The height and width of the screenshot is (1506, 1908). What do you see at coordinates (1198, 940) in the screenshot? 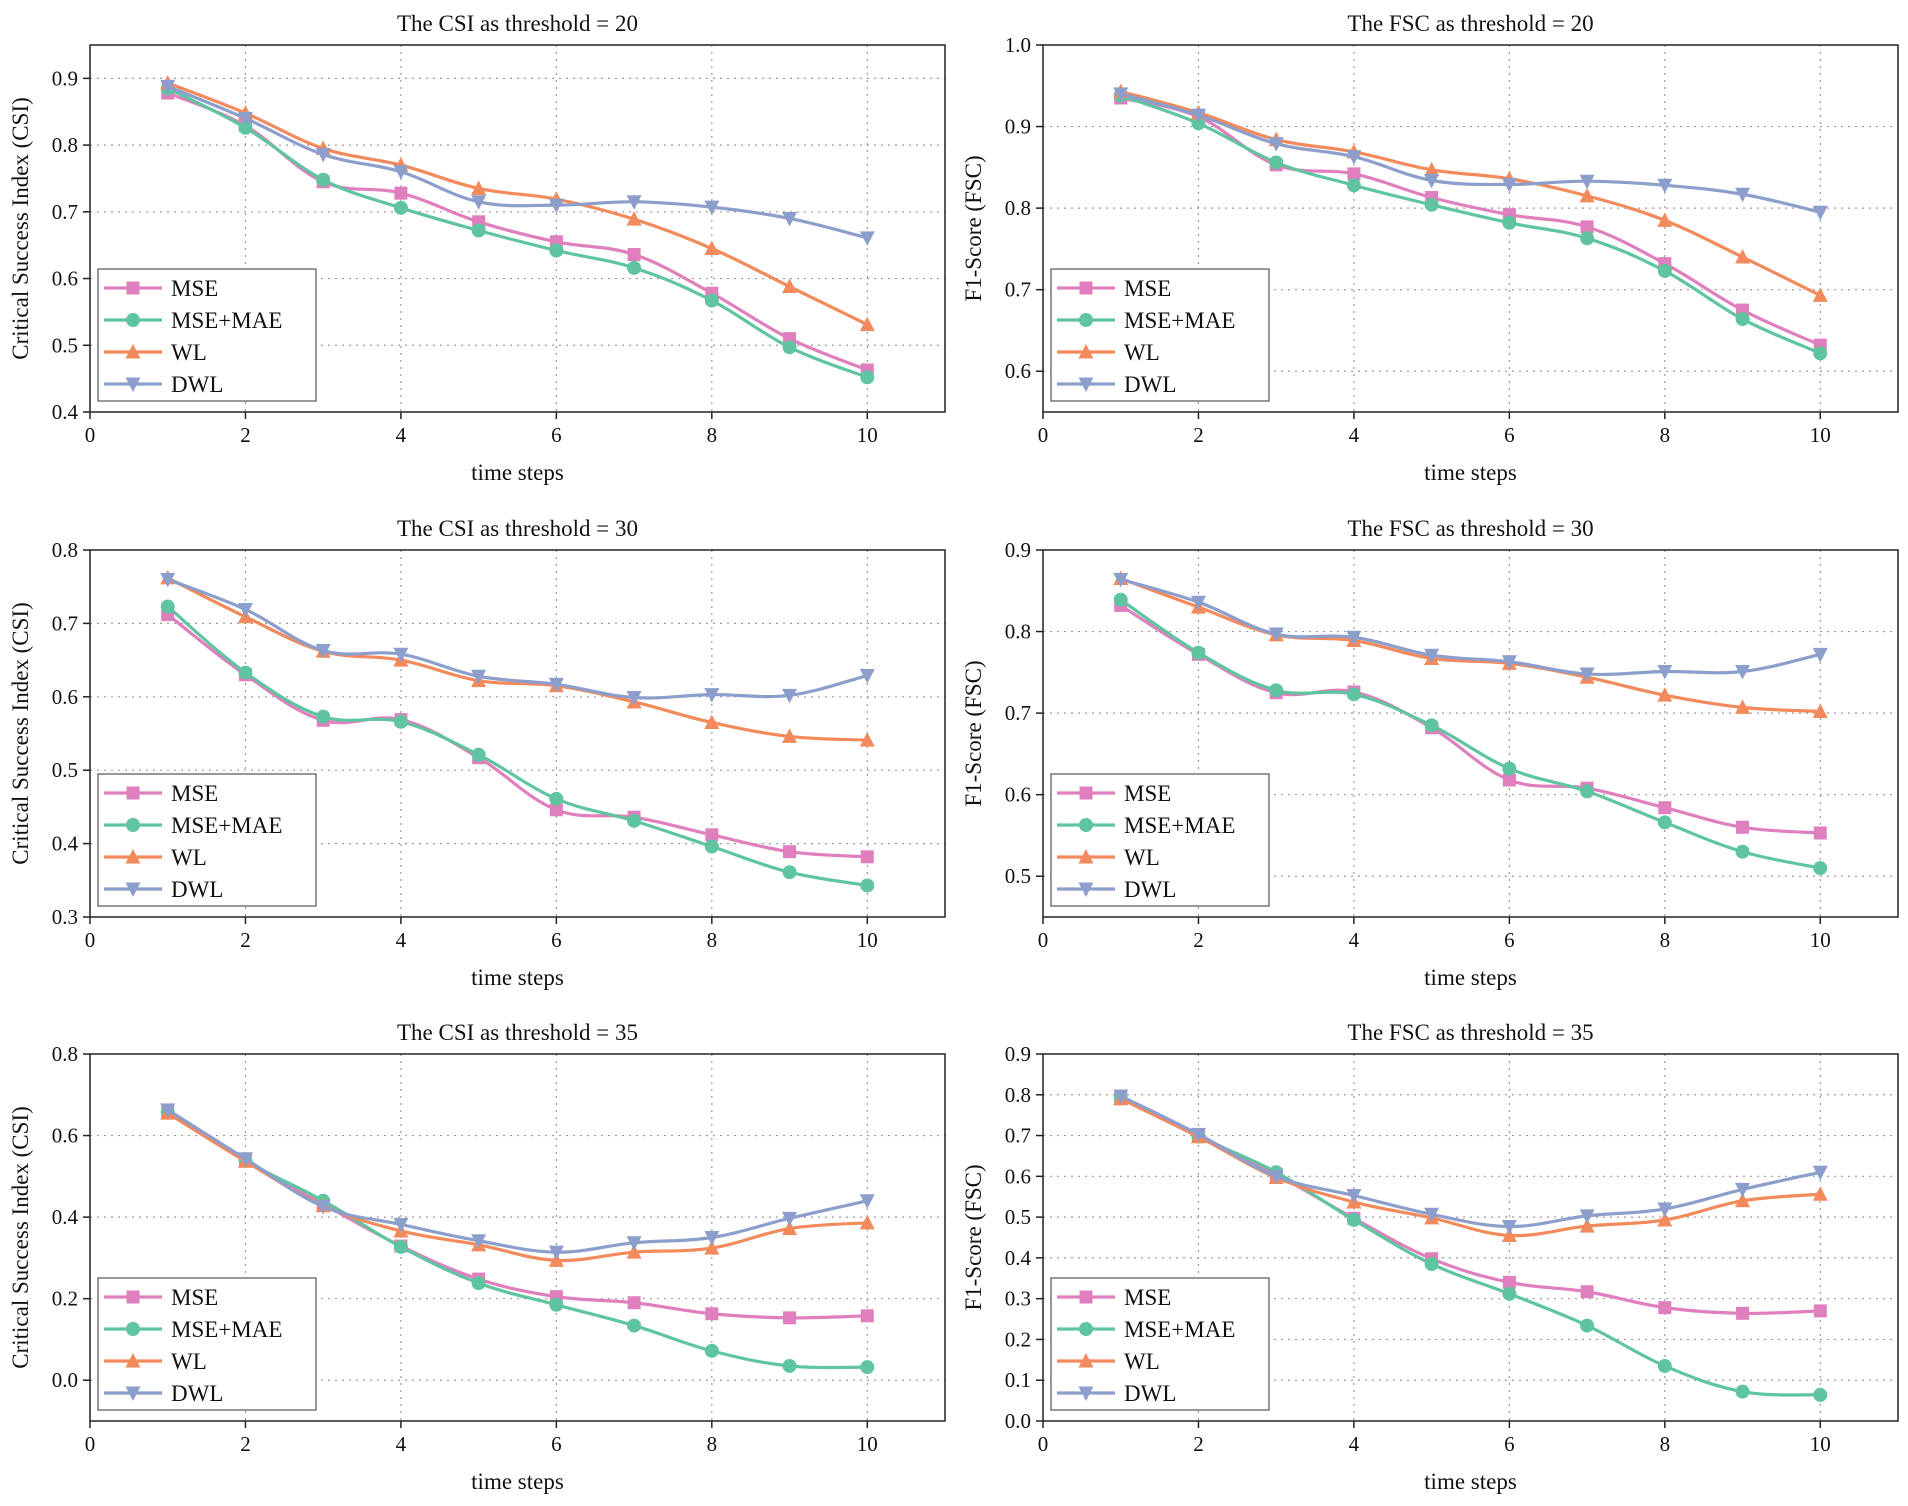
I see `x-tick-label: 2` at bounding box center [1198, 940].